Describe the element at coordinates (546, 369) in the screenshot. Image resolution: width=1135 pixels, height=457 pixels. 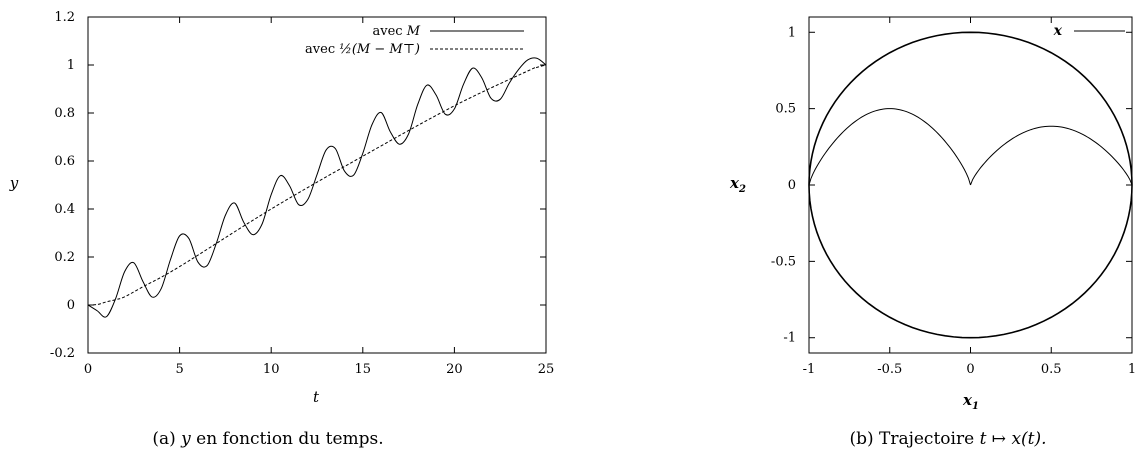
I see `x-tick-label-a-5: 25` at that location.